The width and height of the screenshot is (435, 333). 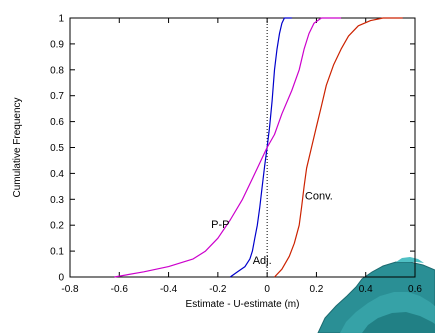 I want to click on y-tick-label: 0, so click(x=61, y=278).